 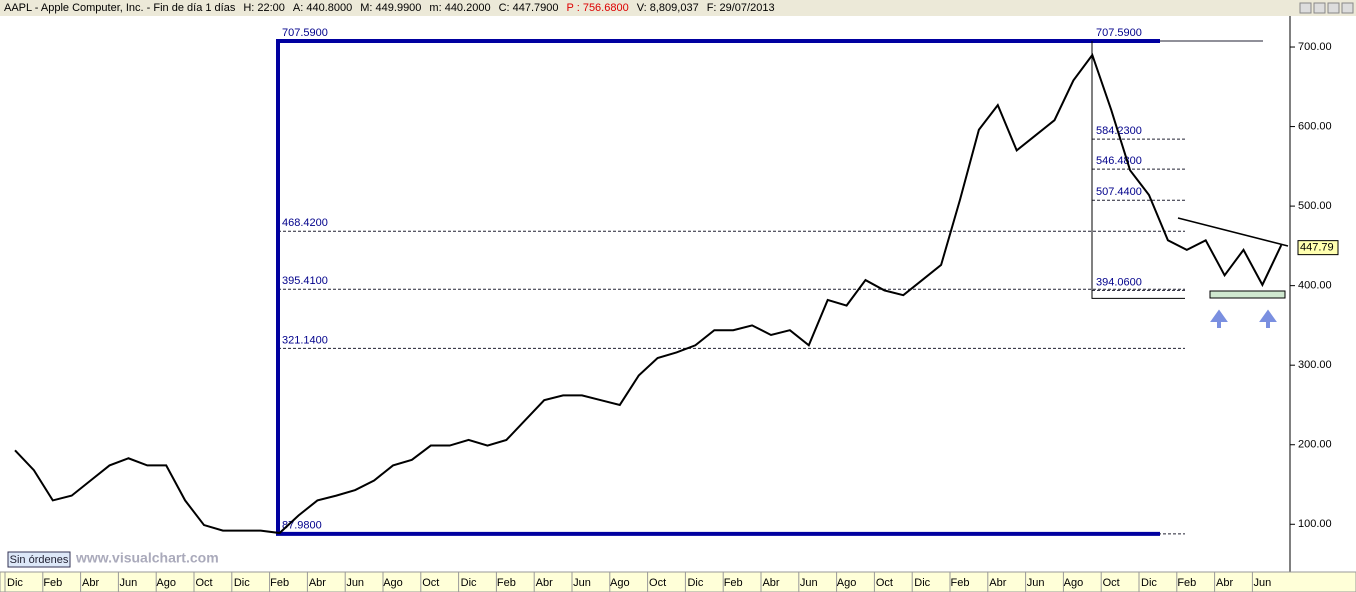 I want to click on support-box, so click(x=1247, y=294).